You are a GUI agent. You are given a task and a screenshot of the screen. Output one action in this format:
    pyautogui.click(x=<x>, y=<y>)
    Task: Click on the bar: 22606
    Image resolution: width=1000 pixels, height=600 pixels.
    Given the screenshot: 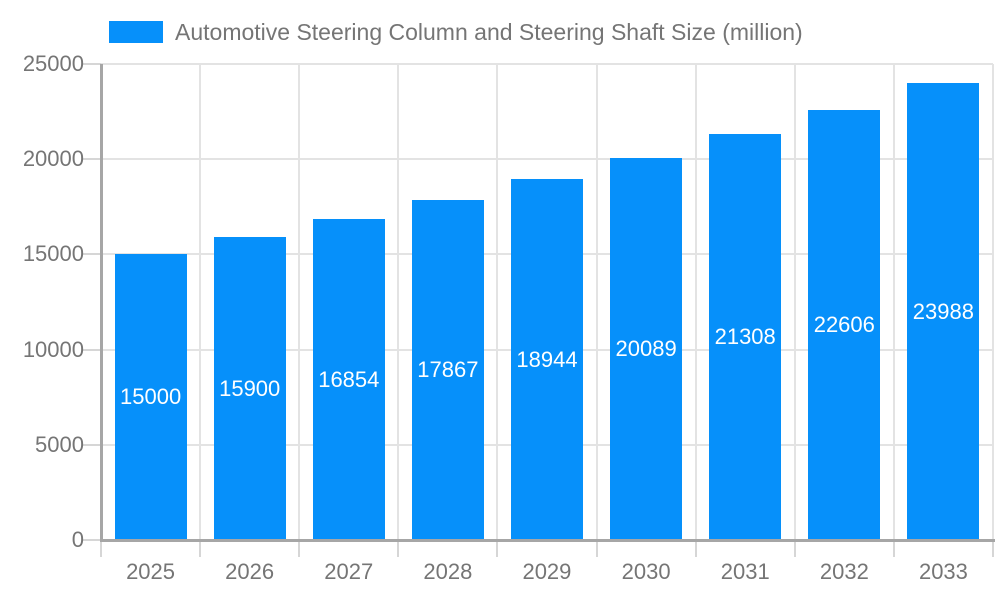 What is the action you would take?
    pyautogui.click(x=844, y=324)
    